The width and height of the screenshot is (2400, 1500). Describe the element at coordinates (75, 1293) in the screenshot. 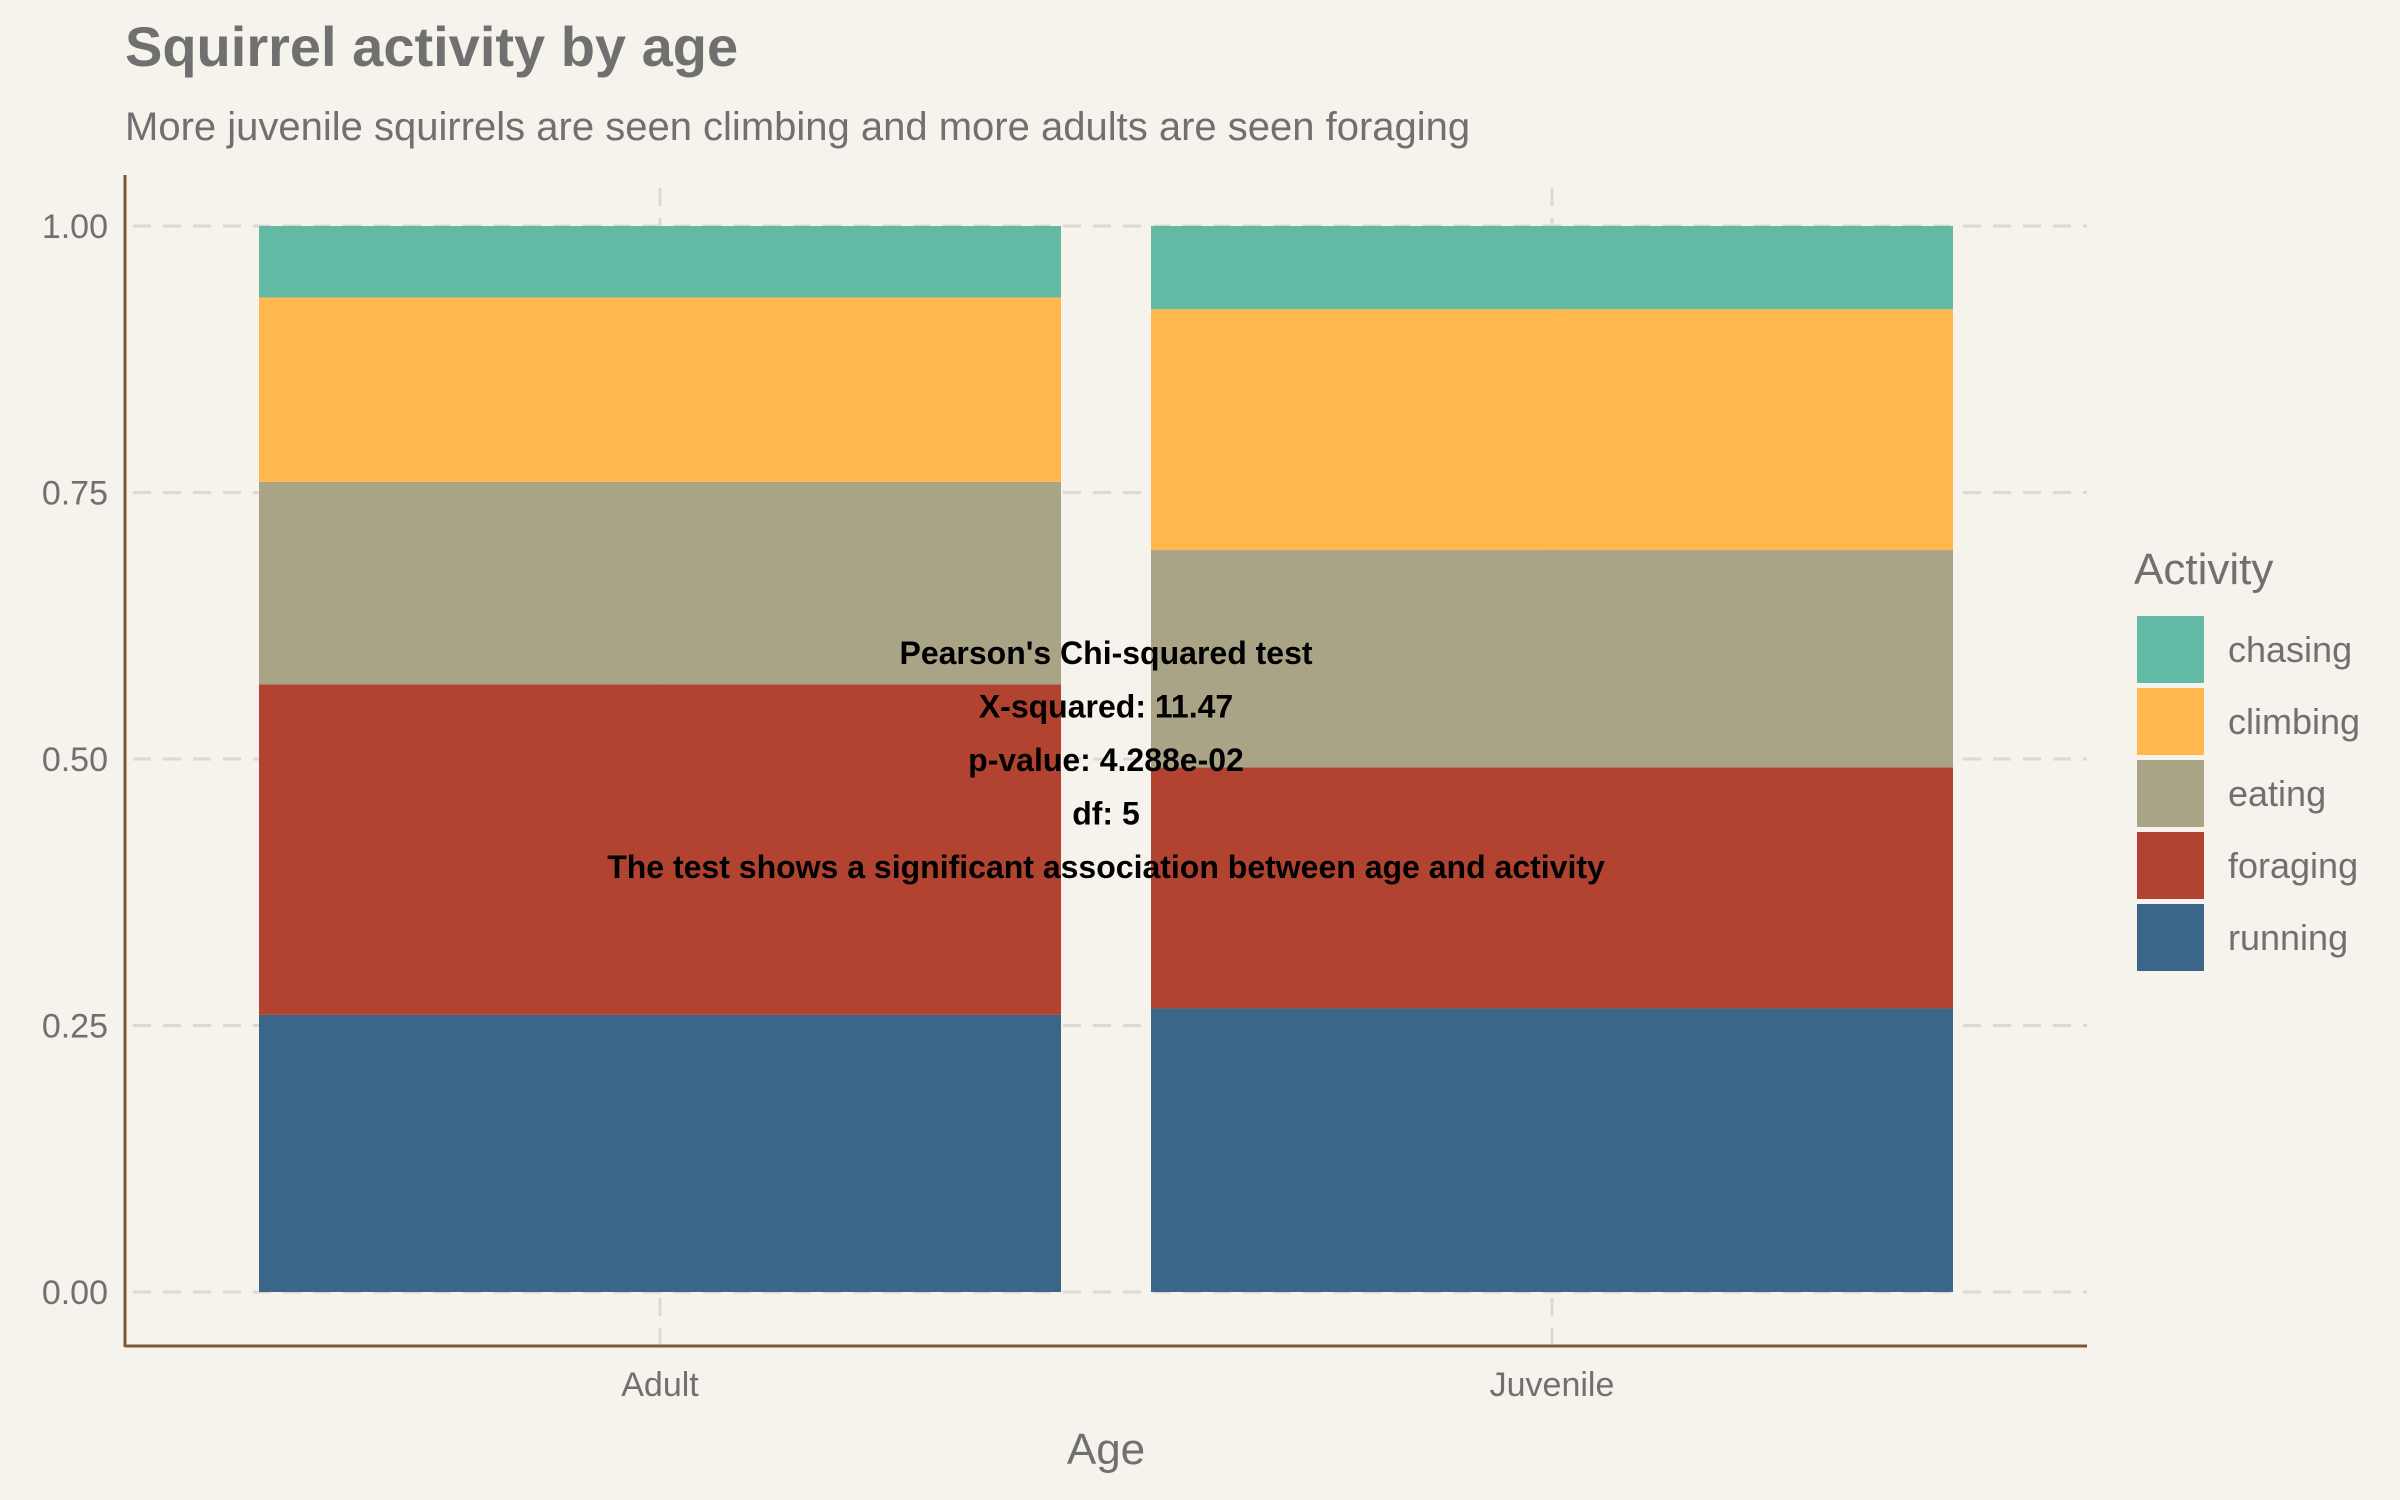

I see `y-tick-label: 0.00` at that location.